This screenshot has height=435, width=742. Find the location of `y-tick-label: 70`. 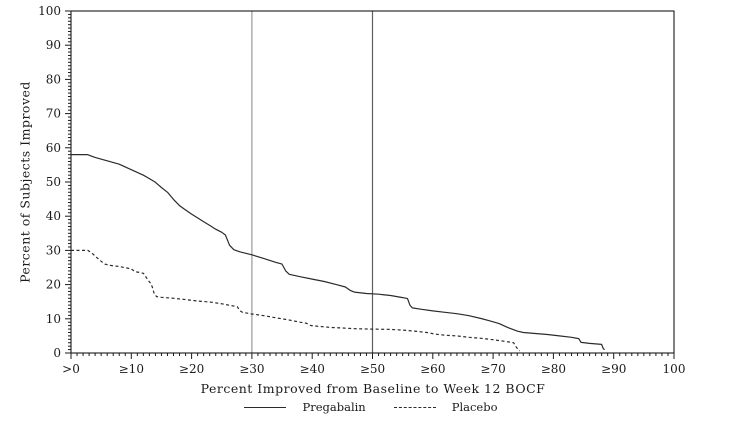

y-tick-label: 70 is located at coordinates (53, 114).